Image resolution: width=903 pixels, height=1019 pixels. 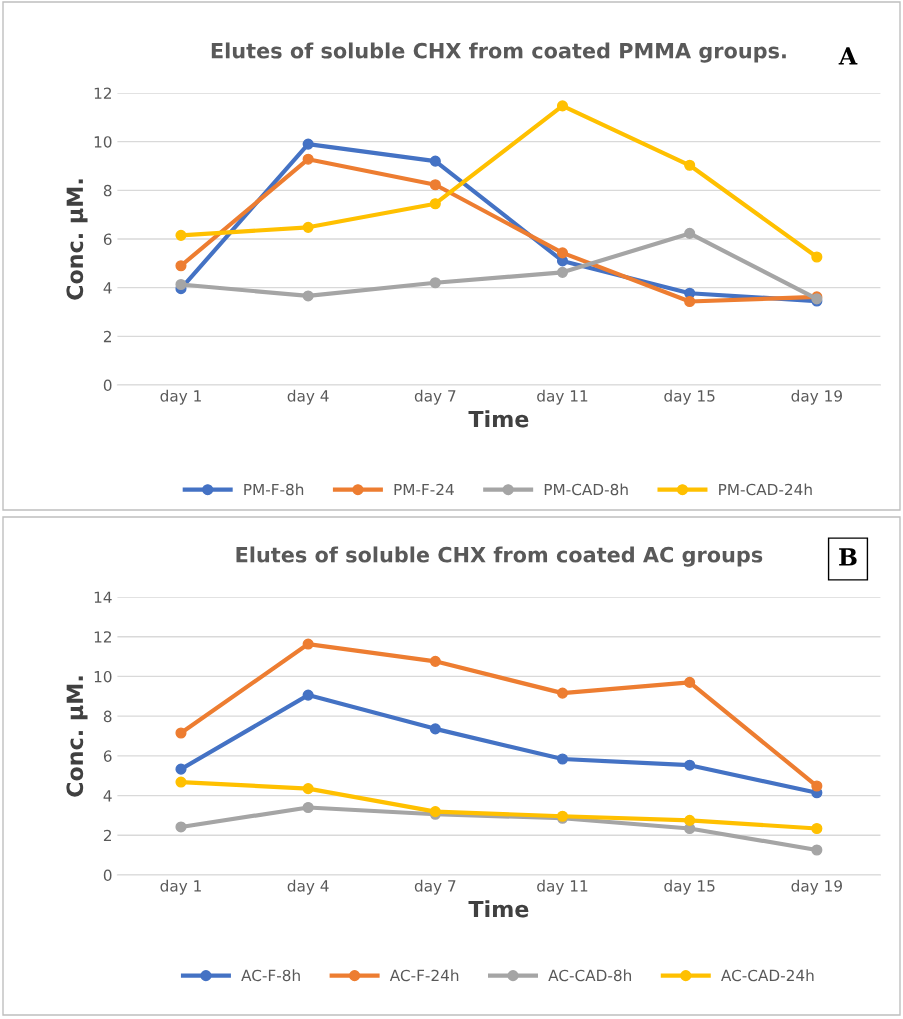 I want to click on text: B, so click(x=848, y=557).